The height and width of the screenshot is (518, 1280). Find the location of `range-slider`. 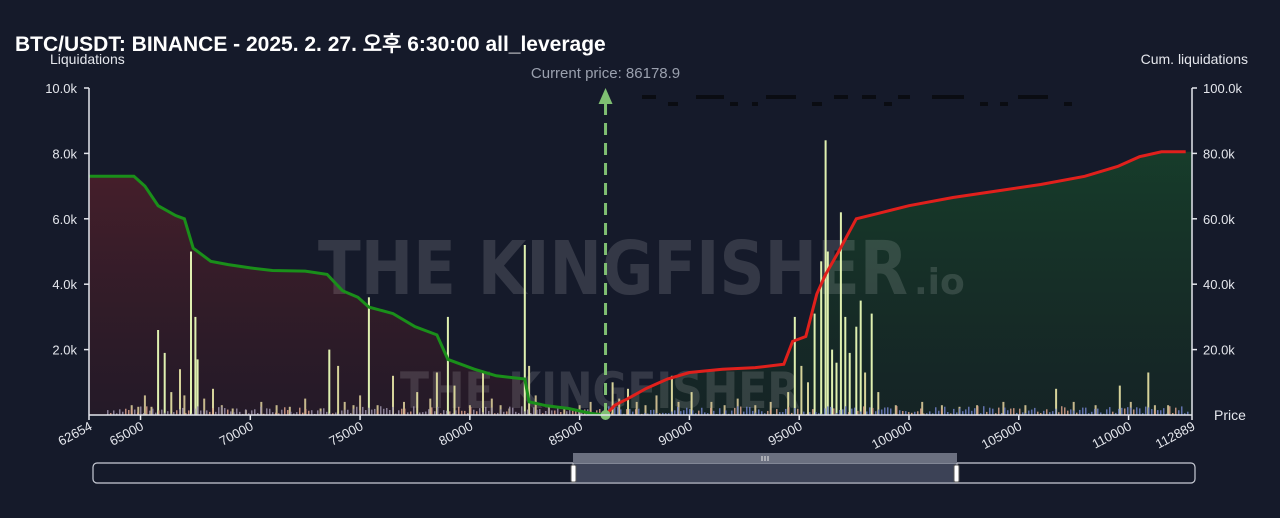

range-slider is located at coordinates (644, 468).